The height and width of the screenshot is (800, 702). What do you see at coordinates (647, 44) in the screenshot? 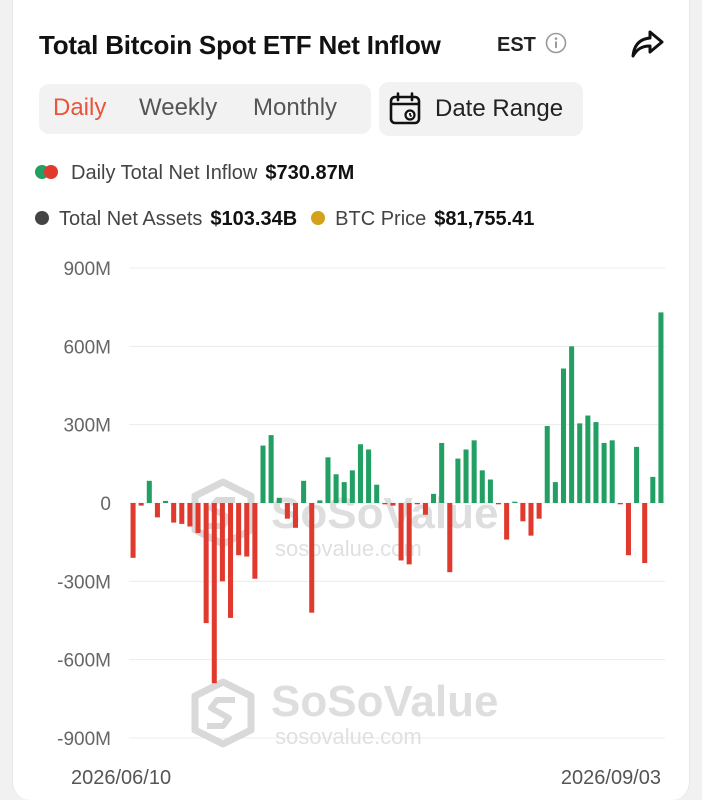
I see `share-icon` at bounding box center [647, 44].